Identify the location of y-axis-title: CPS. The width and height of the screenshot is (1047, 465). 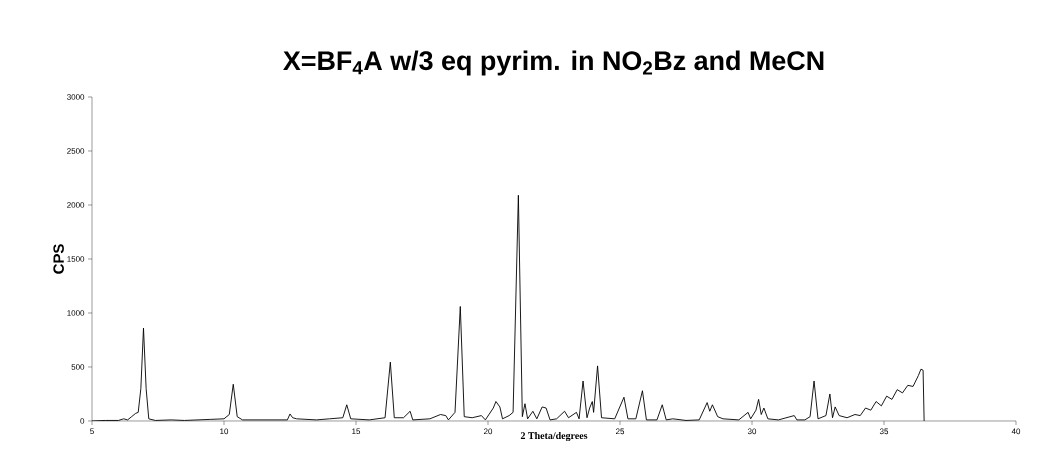
(58, 259).